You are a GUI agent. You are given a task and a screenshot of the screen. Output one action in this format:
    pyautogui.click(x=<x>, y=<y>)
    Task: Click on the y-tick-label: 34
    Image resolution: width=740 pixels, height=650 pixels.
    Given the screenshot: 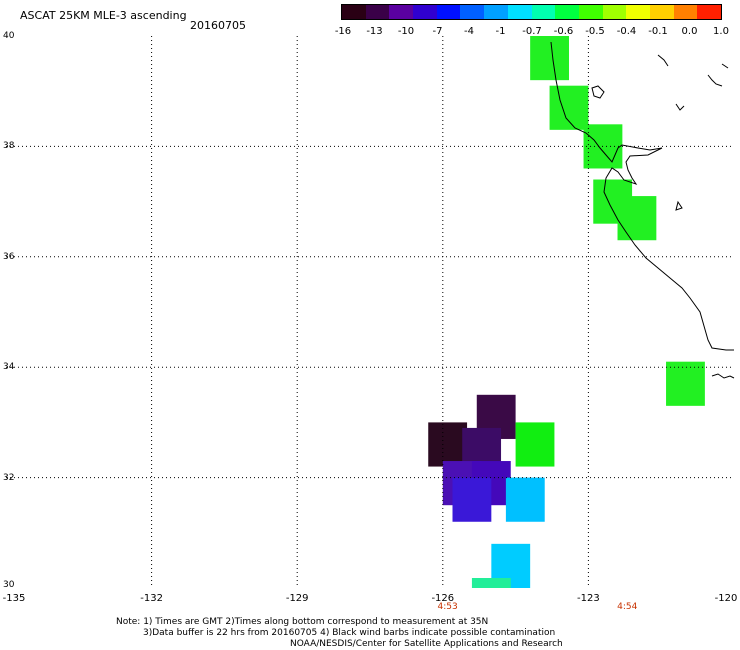 What is the action you would take?
    pyautogui.click(x=9, y=367)
    